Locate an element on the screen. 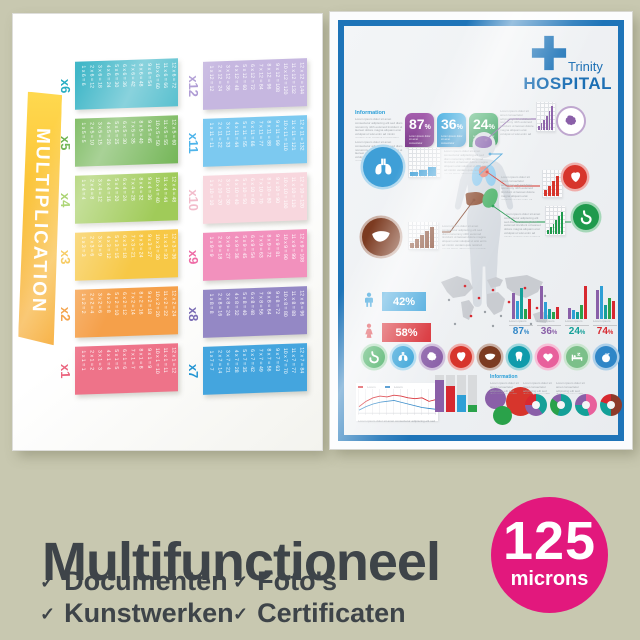 This screenshot has height=640, width=640. table-label: x8 is located at coordinates (193, 314).